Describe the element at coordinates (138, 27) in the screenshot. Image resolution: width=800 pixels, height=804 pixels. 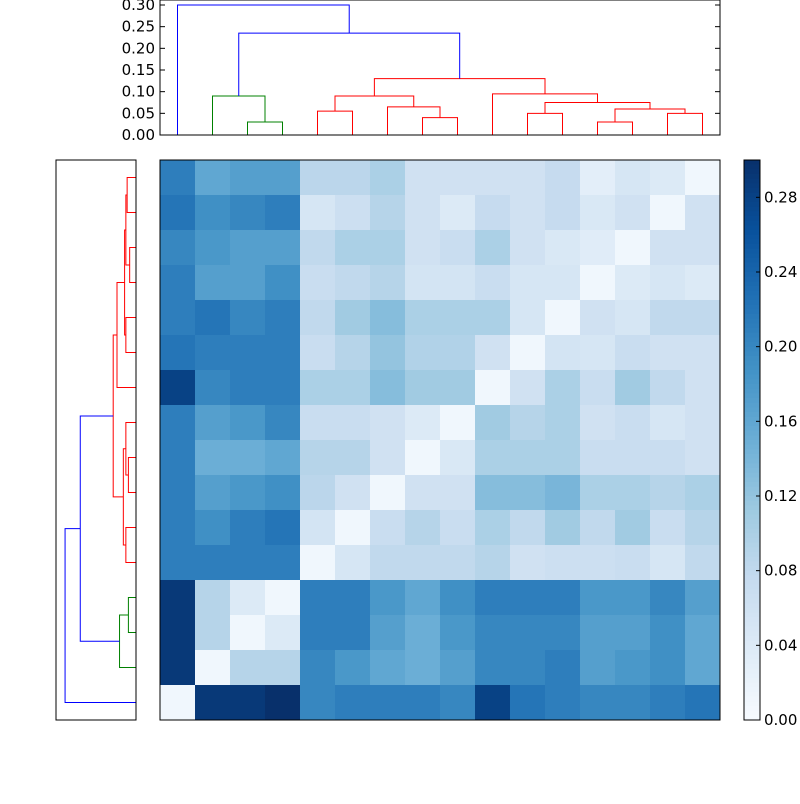
I see `top-dendrogram-tick-label: 0.25` at that location.